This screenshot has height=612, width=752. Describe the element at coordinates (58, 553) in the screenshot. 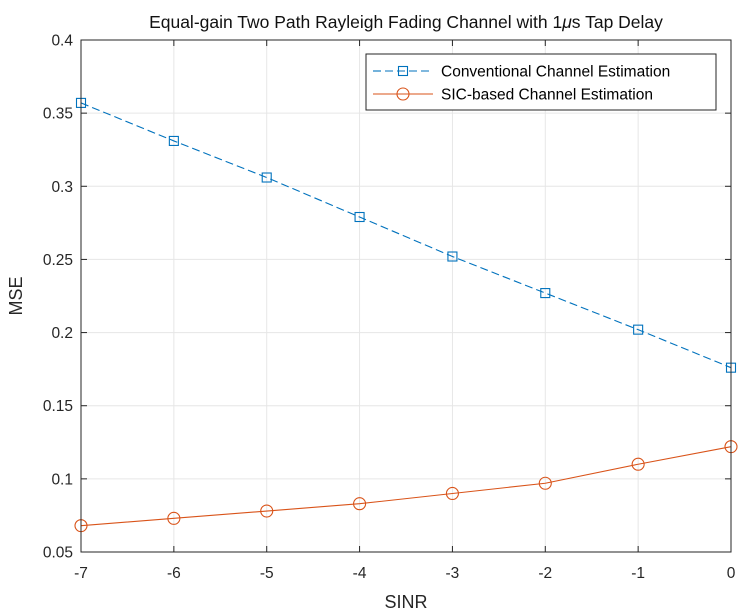

I see `y-tick-label: 0.05` at that location.